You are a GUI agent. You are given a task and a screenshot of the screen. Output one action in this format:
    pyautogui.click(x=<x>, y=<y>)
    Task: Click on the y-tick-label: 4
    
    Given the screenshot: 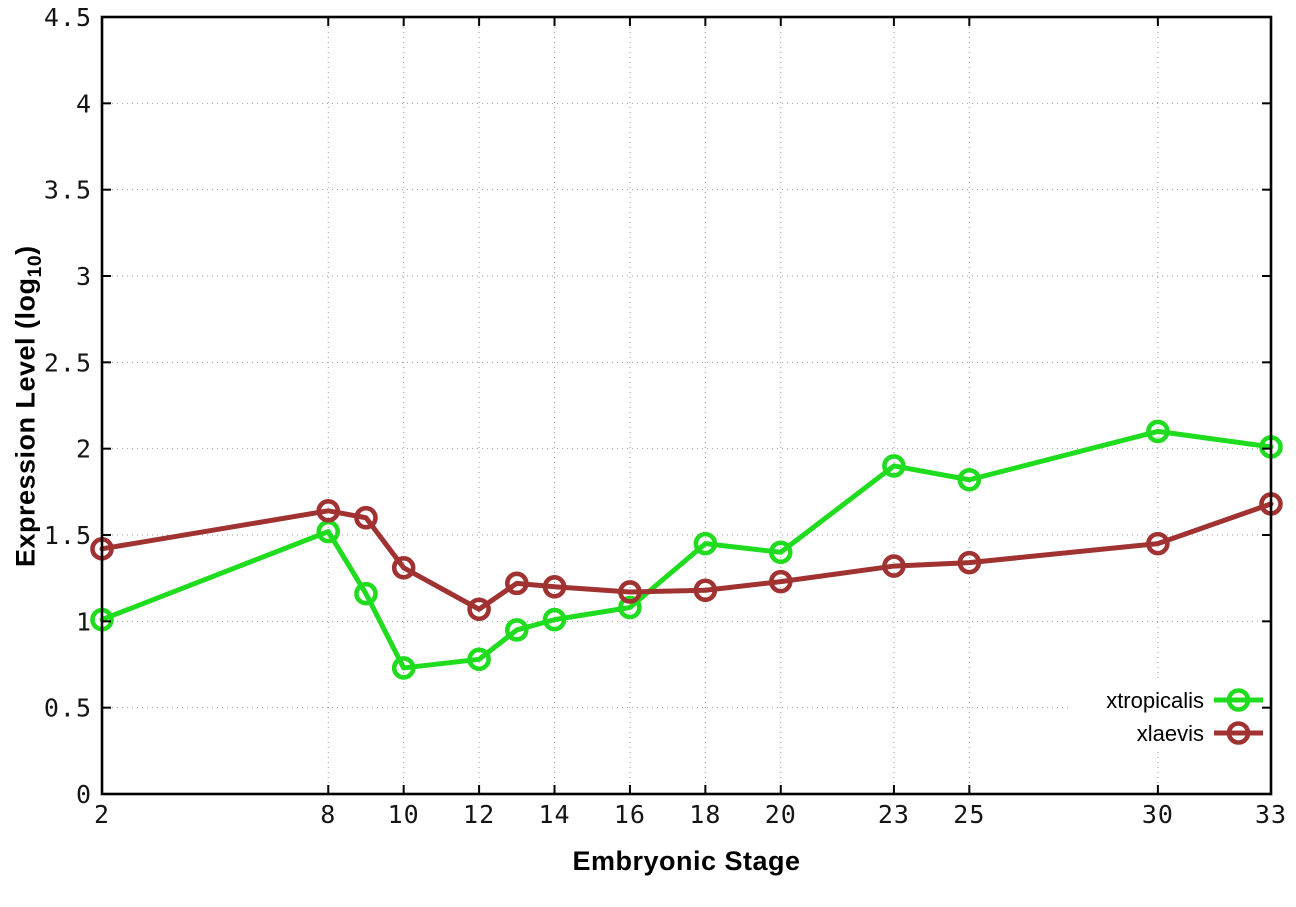 What is the action you would take?
    pyautogui.click(x=84, y=103)
    